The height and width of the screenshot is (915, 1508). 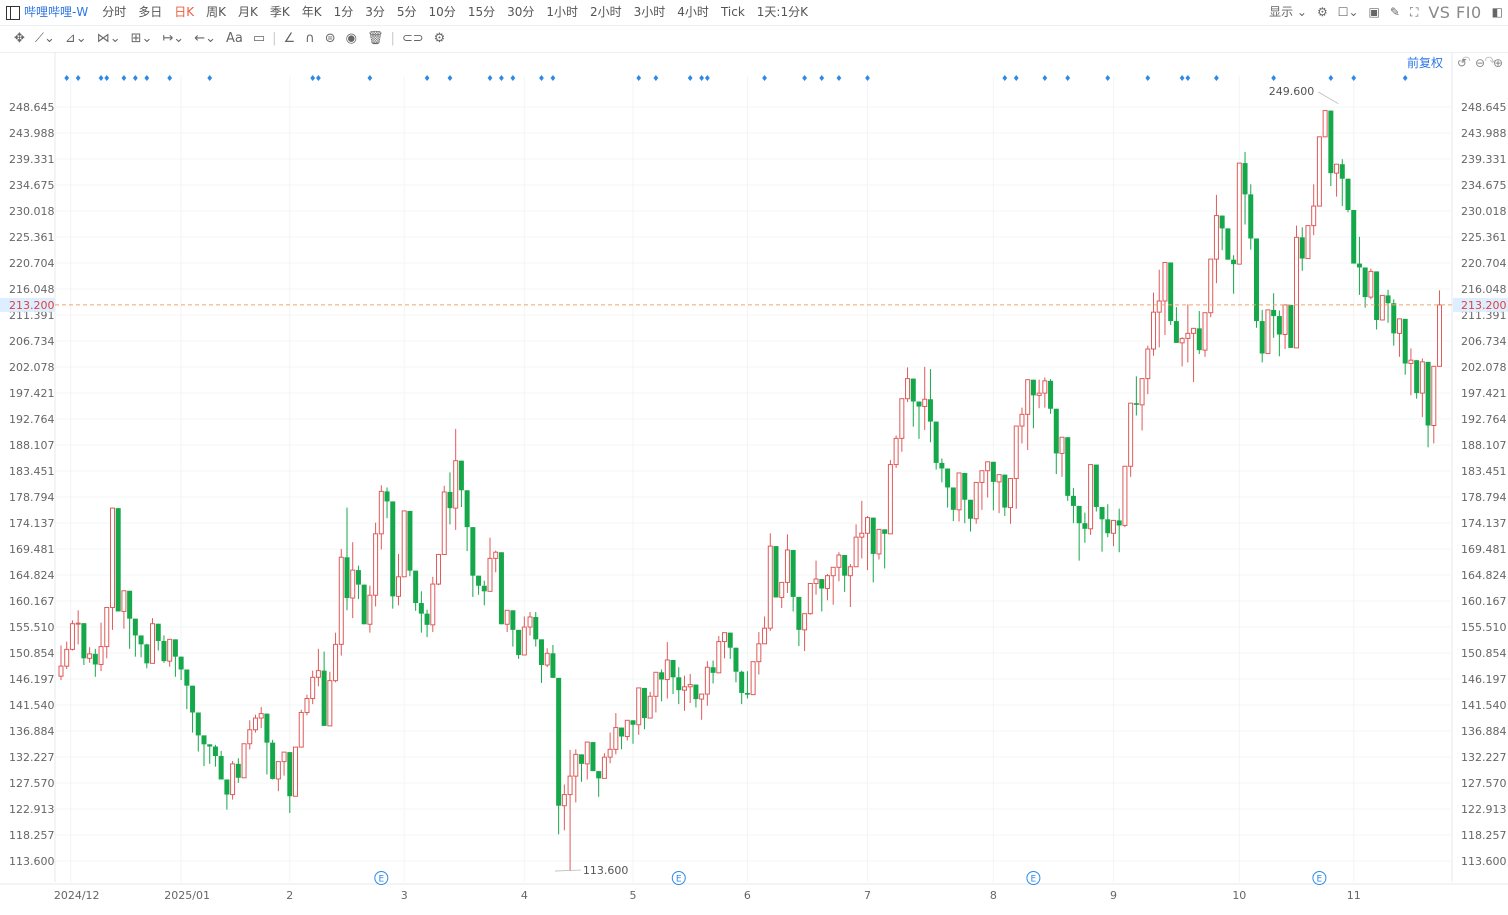 I want to click on stock-name: 哔哩哔哩-W, so click(x=56, y=12).